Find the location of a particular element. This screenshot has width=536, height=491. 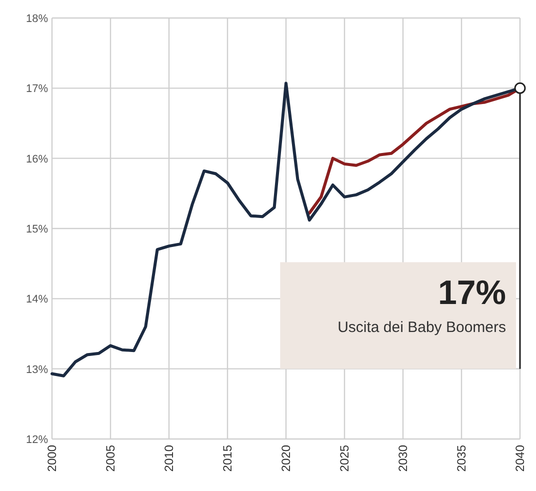

y-tick-label: 16% is located at coordinates (37, 159).